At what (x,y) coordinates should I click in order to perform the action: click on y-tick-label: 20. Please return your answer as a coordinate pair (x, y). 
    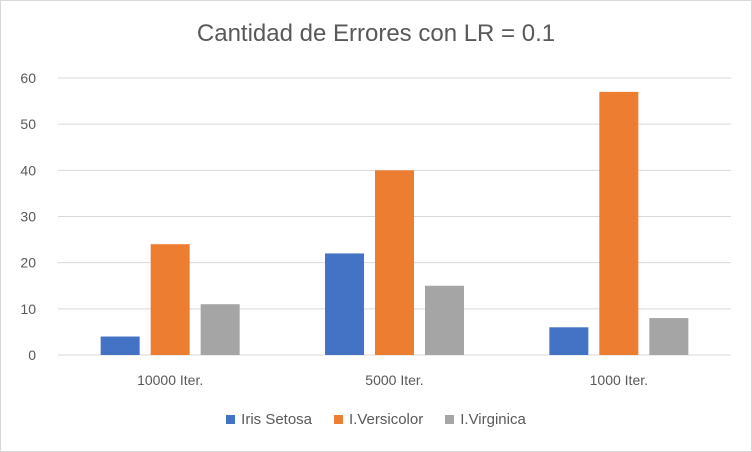
    Looking at the image, I should click on (28, 263).